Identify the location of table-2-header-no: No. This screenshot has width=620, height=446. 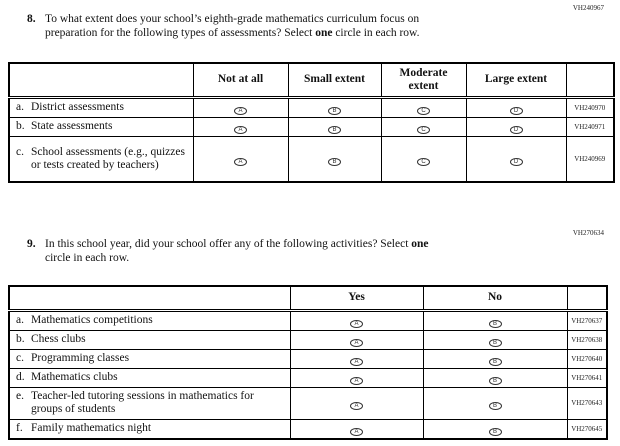
(495, 298).